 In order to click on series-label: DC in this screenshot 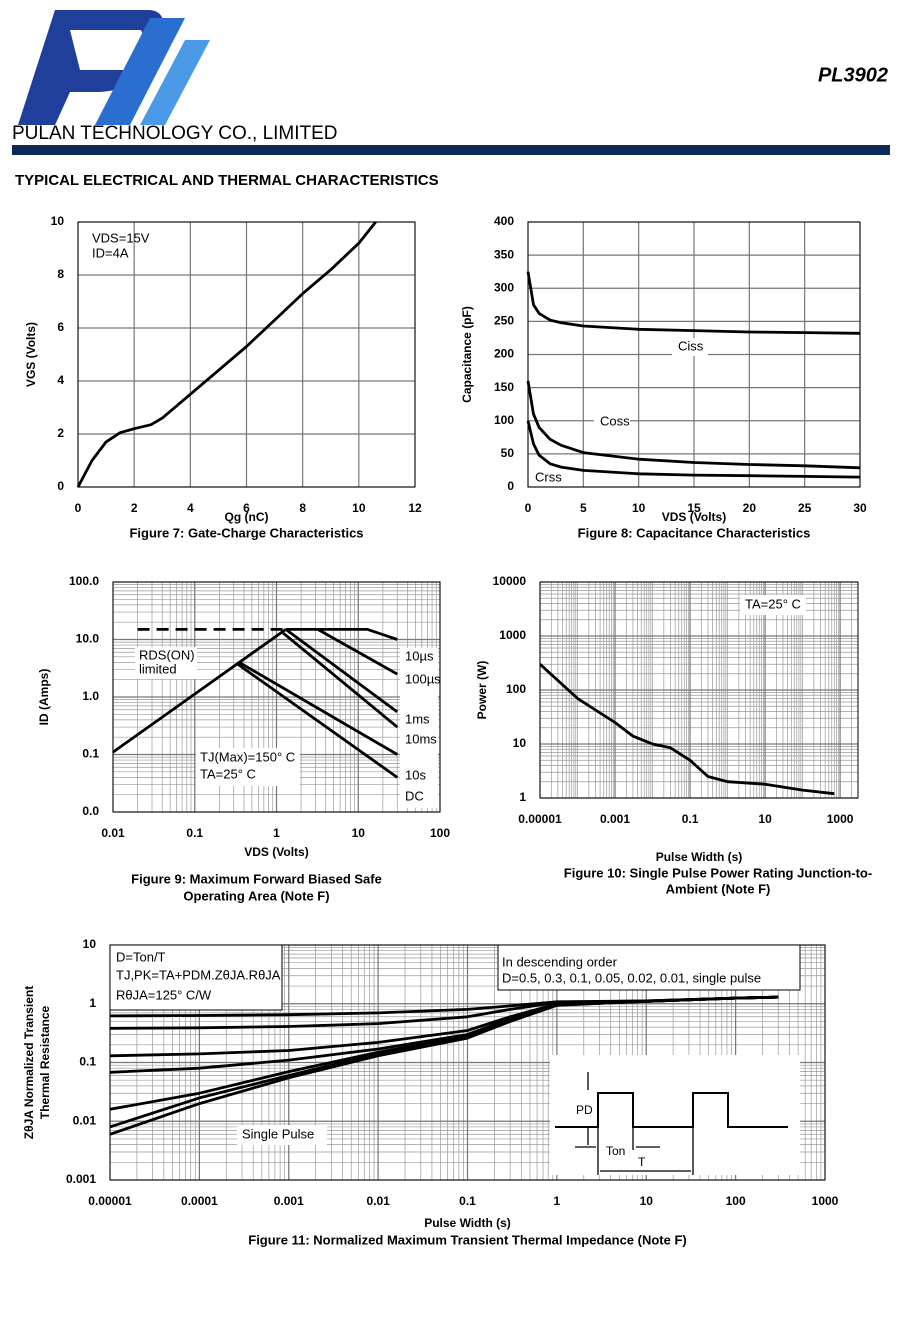, I will do `click(414, 795)`.